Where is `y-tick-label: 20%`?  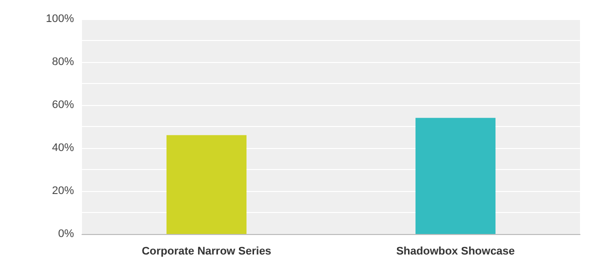
y-tick-label: 20% is located at coordinates (63, 191).